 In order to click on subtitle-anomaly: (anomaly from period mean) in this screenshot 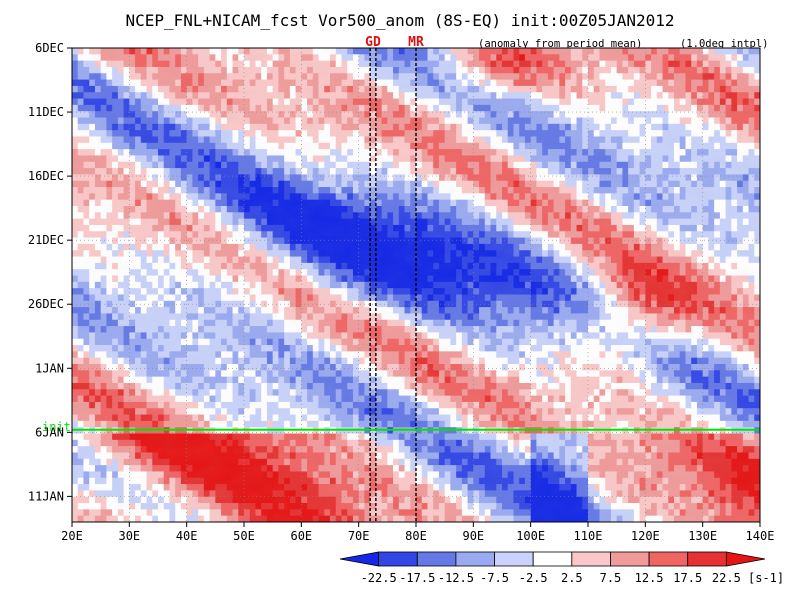, I will do `click(560, 44)`.